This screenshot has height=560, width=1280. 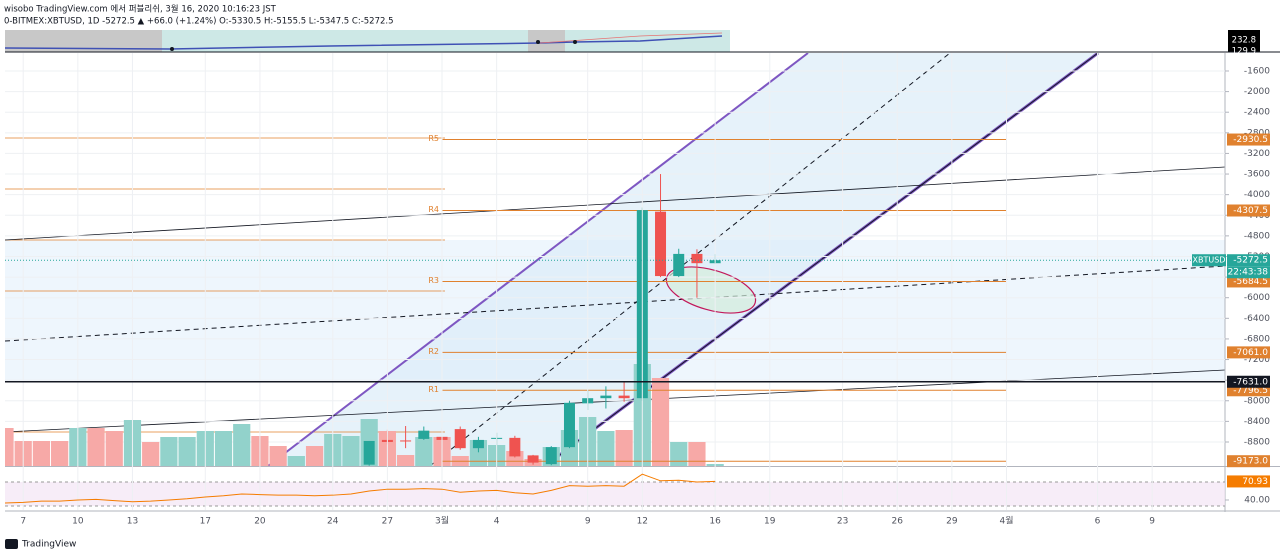 I want to click on y-tick-label: -4000, so click(x=1257, y=195).